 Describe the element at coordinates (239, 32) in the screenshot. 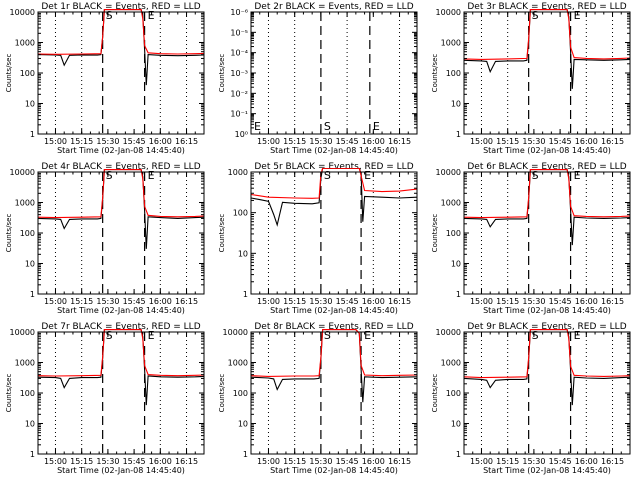

I see `y-tick-label: 10⁻⁵` at that location.